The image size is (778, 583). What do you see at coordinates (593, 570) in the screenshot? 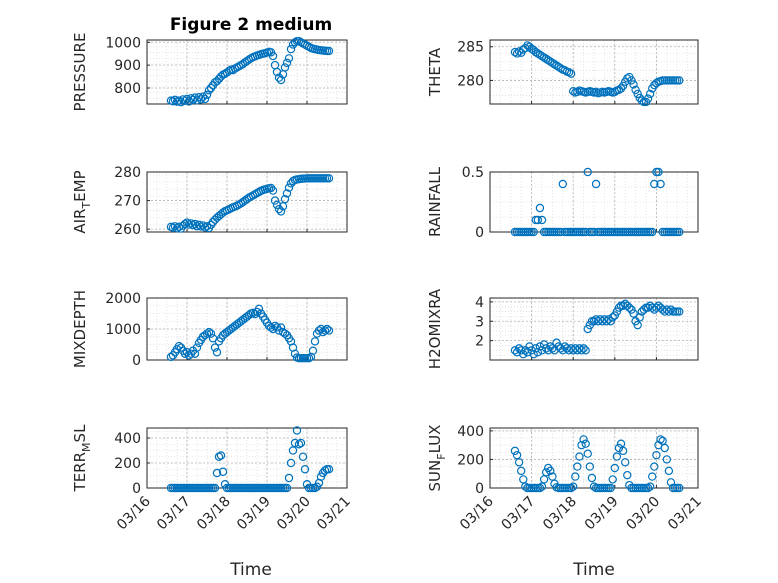
I see `x-axis-label-right: Time` at bounding box center [593, 570].